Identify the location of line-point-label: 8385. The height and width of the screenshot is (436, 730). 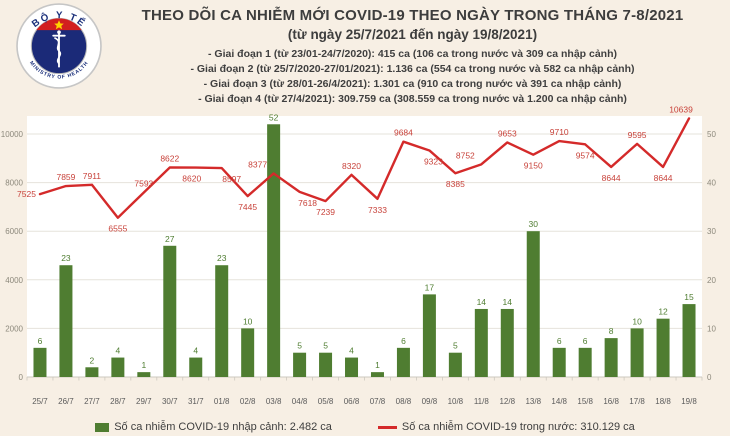
(455, 184).